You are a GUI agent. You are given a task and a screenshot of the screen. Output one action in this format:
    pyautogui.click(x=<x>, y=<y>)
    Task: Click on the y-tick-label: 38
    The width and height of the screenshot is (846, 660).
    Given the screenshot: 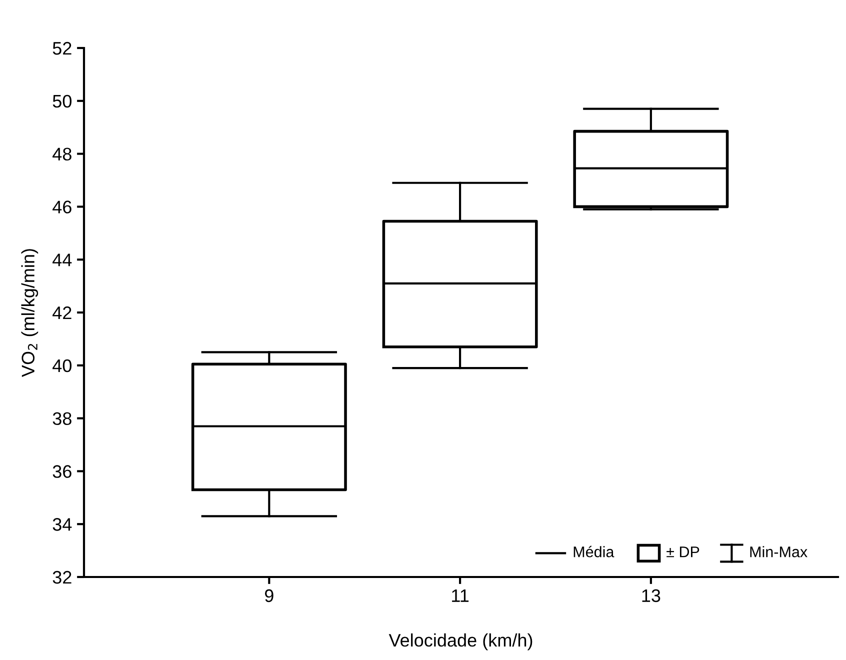 What is the action you would take?
    pyautogui.click(x=62, y=419)
    